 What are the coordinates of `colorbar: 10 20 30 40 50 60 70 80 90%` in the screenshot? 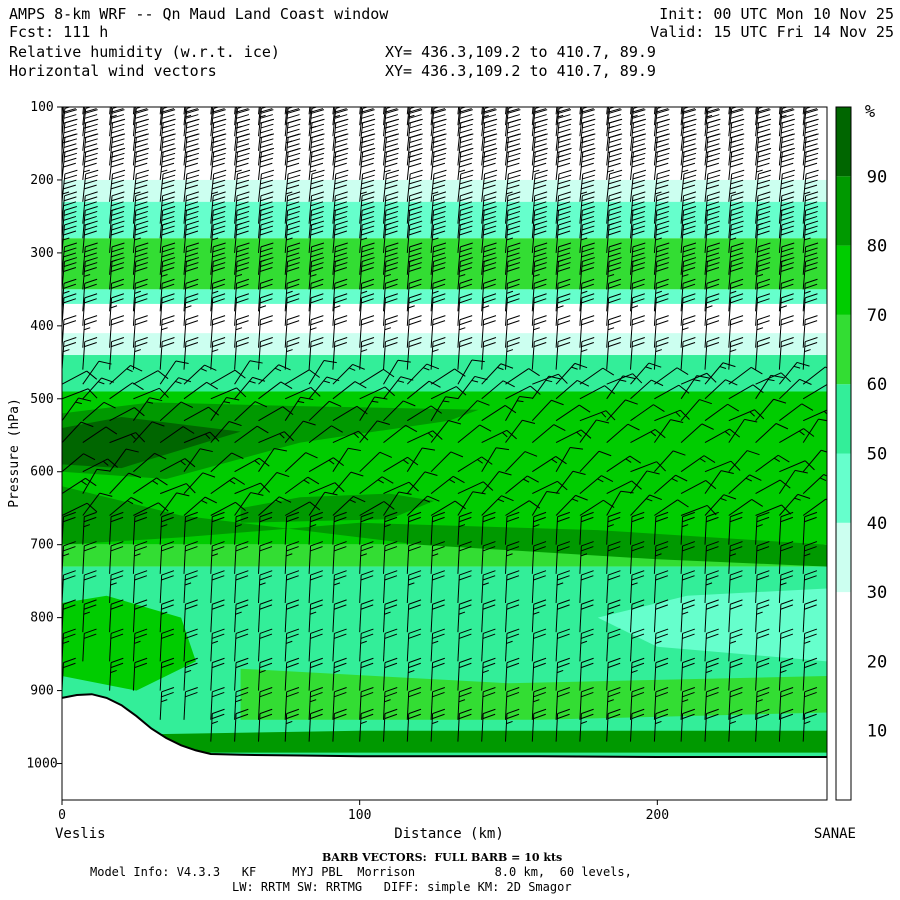 It's located at (861, 451).